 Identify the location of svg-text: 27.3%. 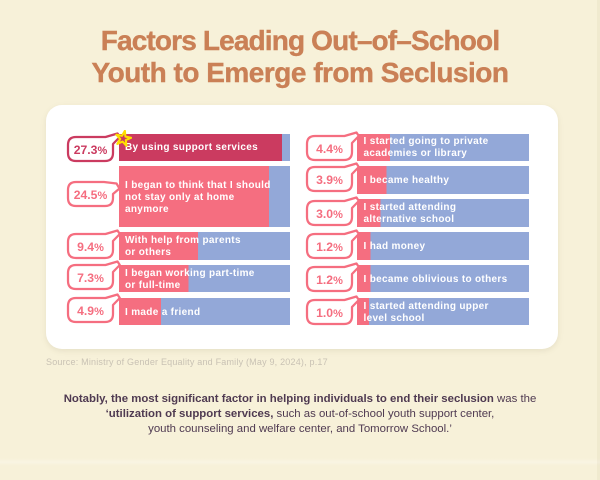
(91, 150).